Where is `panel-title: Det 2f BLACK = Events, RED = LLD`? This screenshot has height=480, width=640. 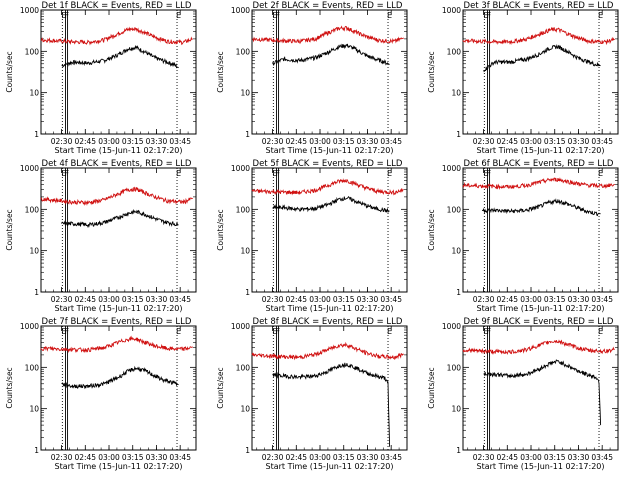 panel-title: Det 2f BLACK = Events, RED = LLD is located at coordinates (328, 6).